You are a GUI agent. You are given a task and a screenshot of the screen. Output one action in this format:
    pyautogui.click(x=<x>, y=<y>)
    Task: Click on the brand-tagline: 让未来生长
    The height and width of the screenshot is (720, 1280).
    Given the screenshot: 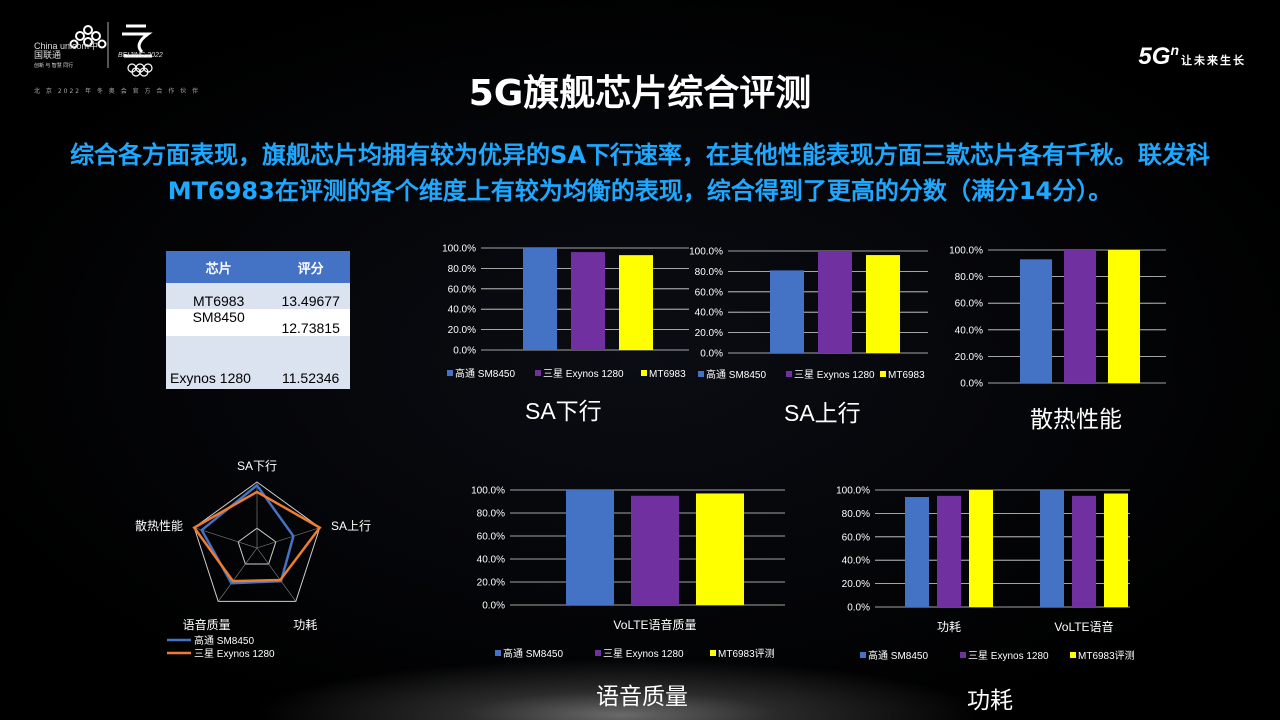 What is the action you would take?
    pyautogui.click(x=1213, y=61)
    